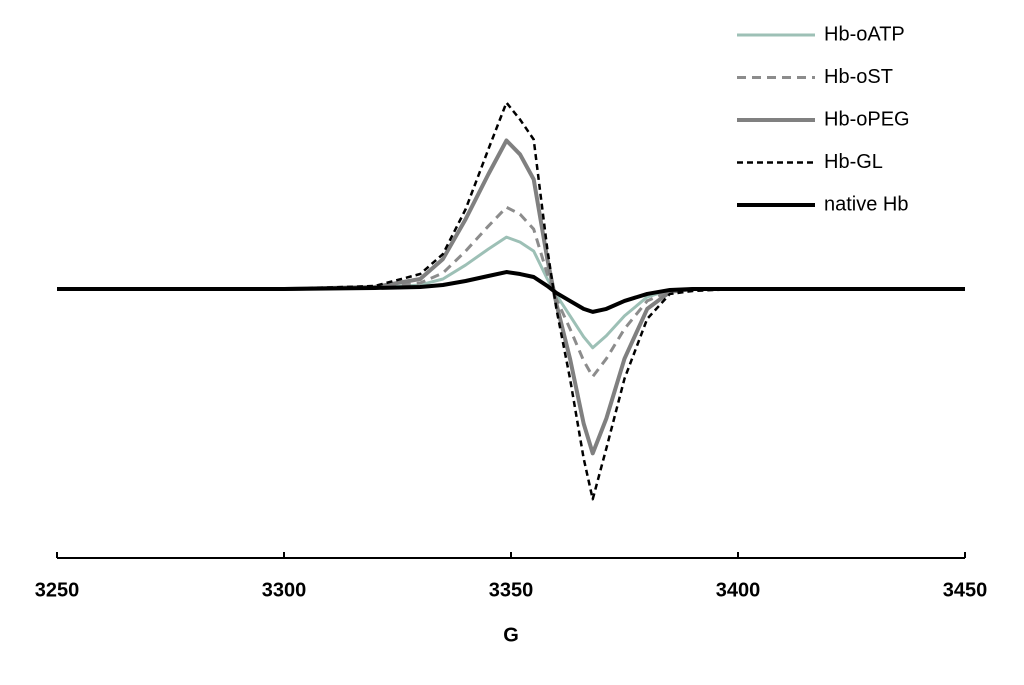  Describe the element at coordinates (858, 77) in the screenshot. I see `legend-label: Hb-oST` at that location.